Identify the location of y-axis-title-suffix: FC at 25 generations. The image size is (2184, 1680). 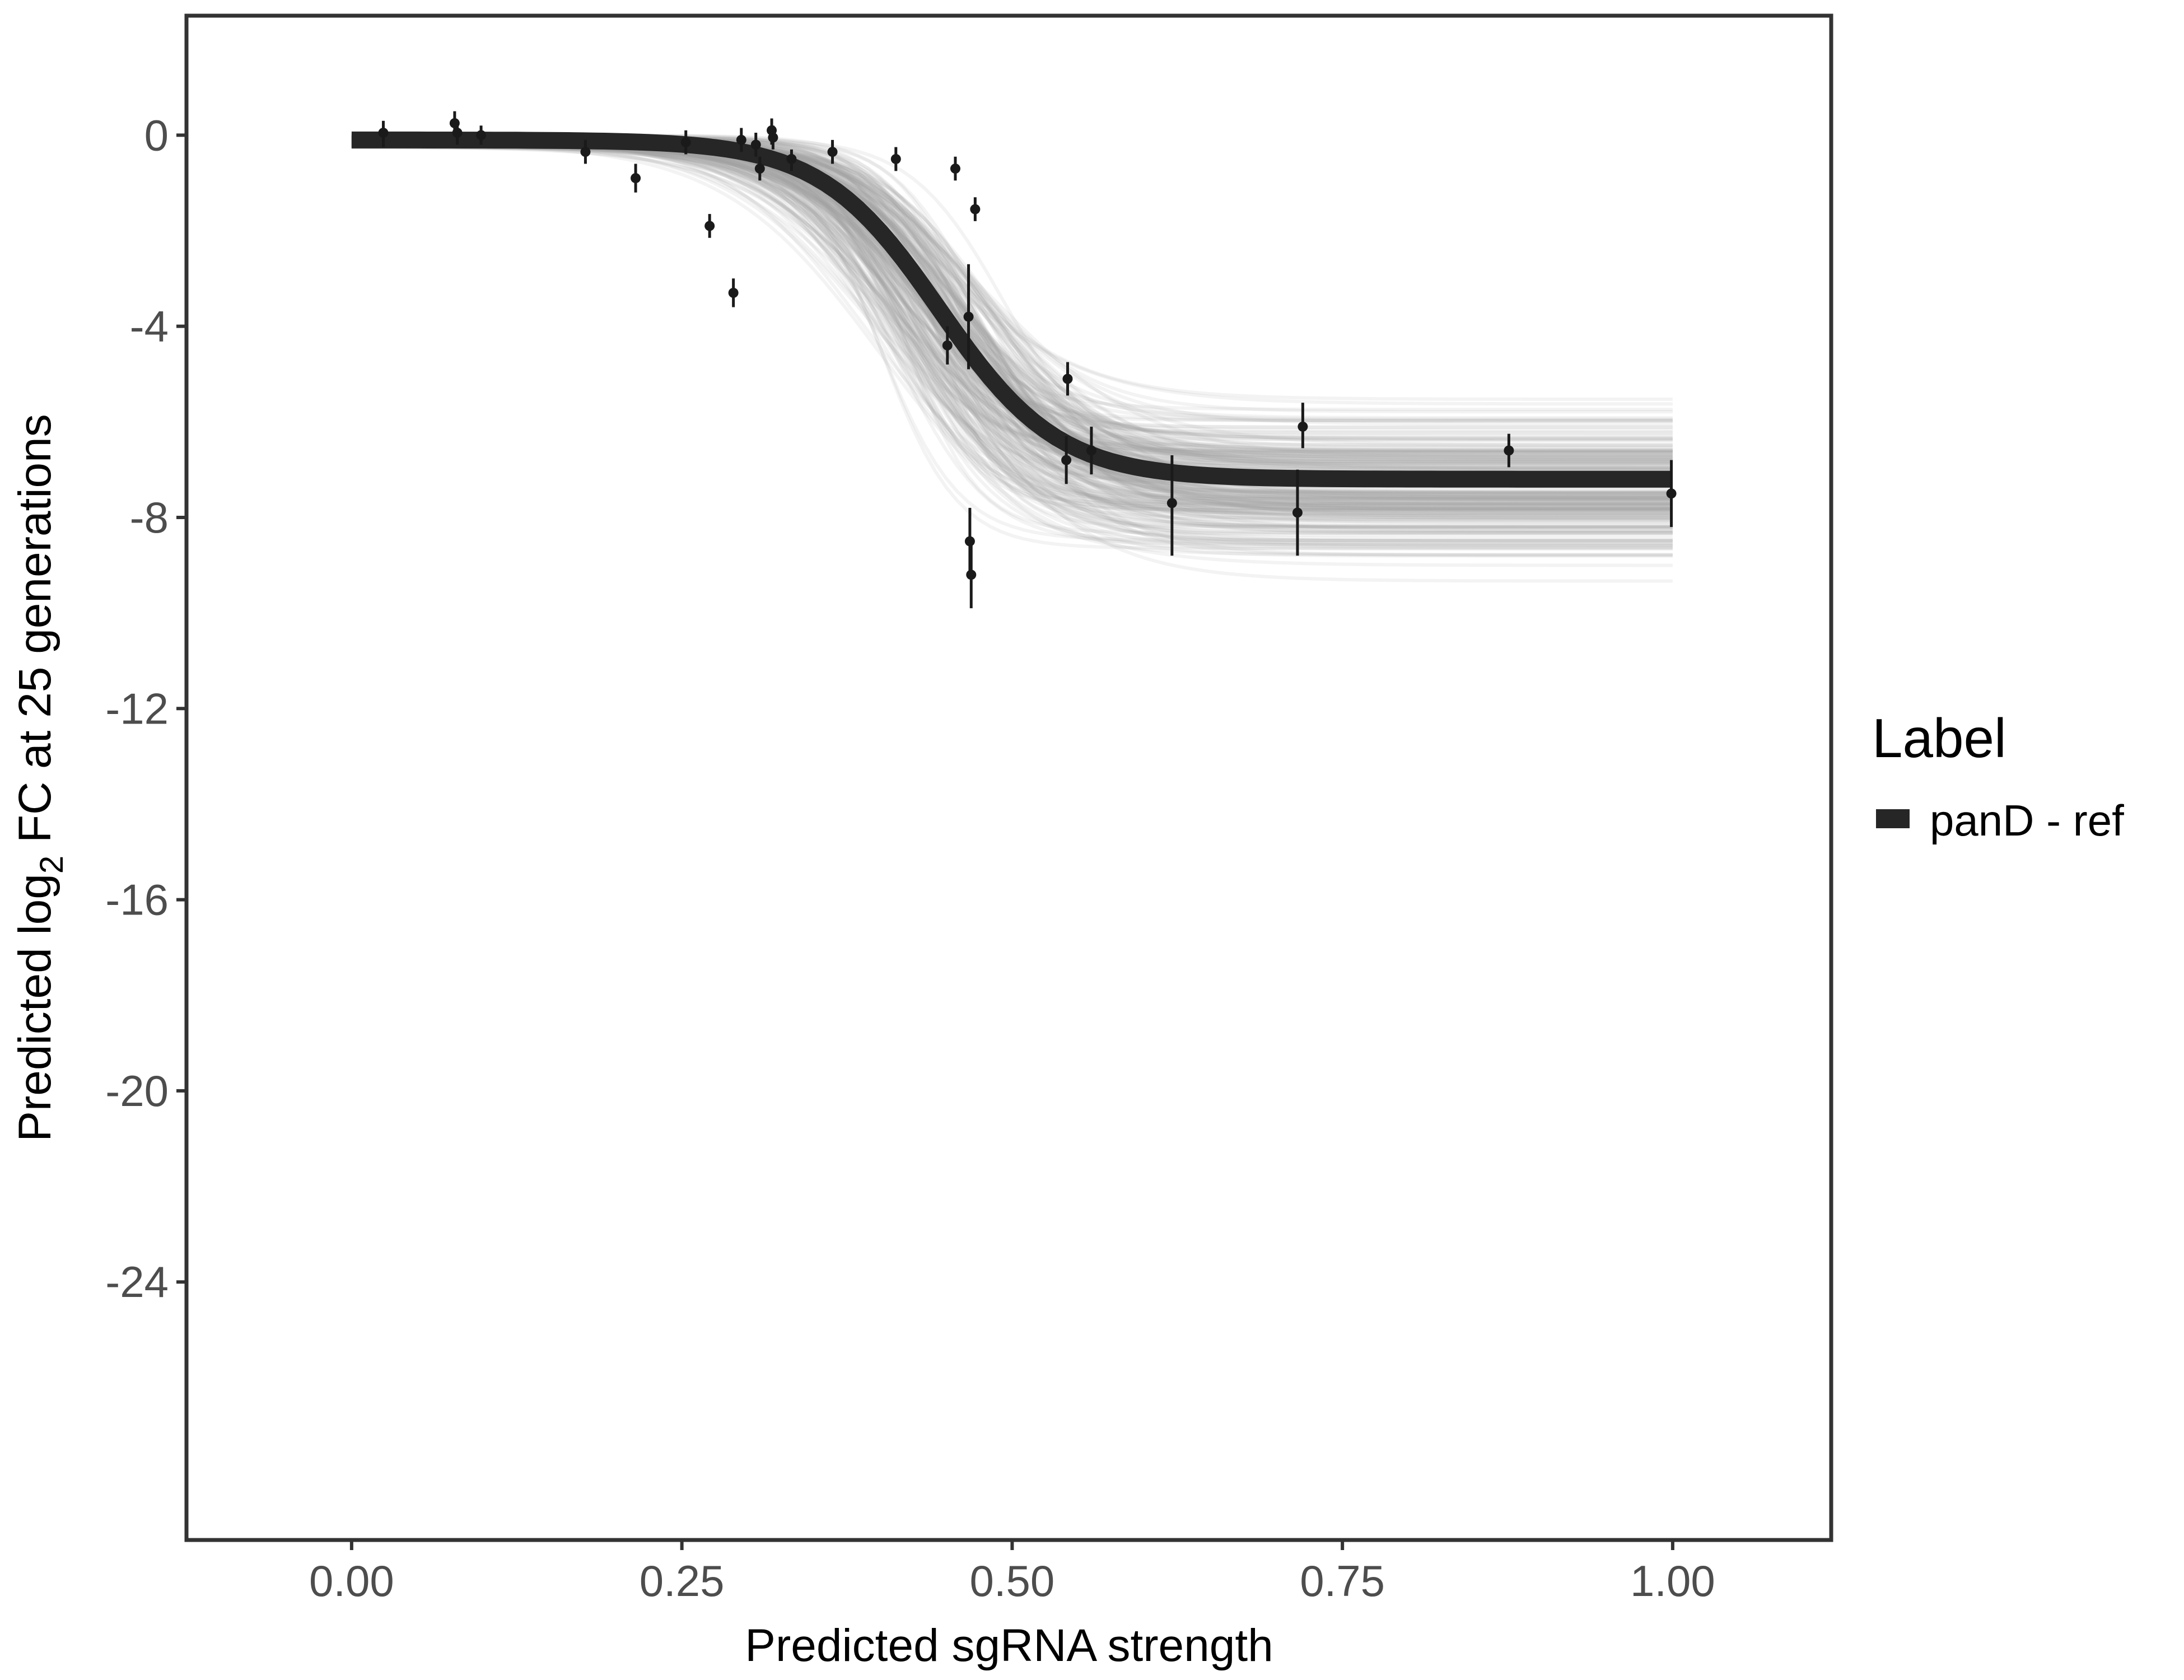
(35, 635).